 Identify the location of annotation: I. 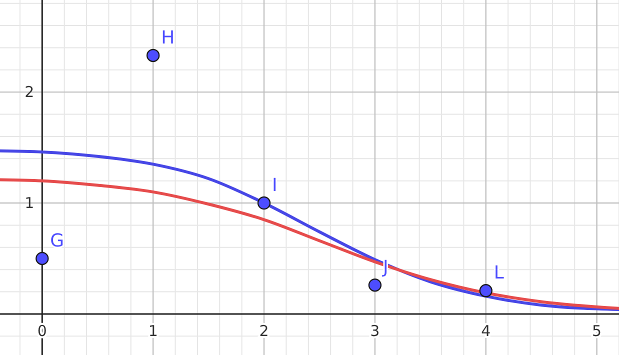
(275, 185).